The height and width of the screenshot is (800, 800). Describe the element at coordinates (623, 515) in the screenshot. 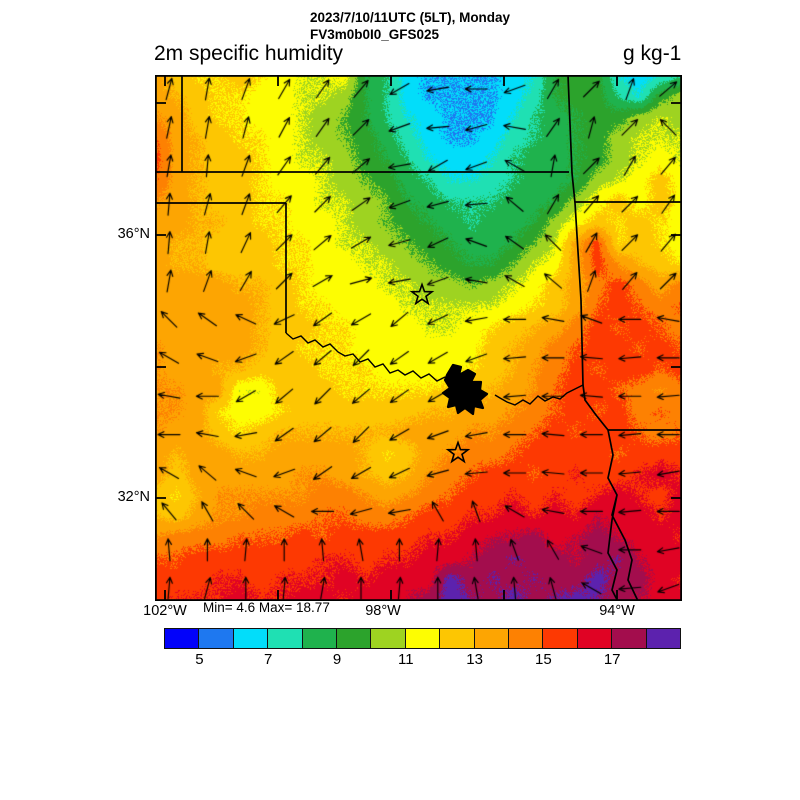

I see `border-texas-louisiana` at that location.